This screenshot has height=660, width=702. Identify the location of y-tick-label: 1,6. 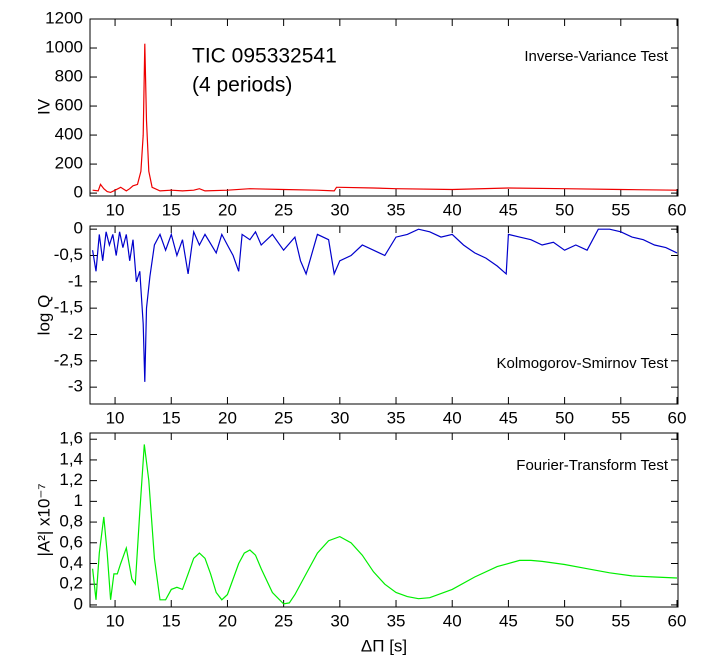
(71, 438).